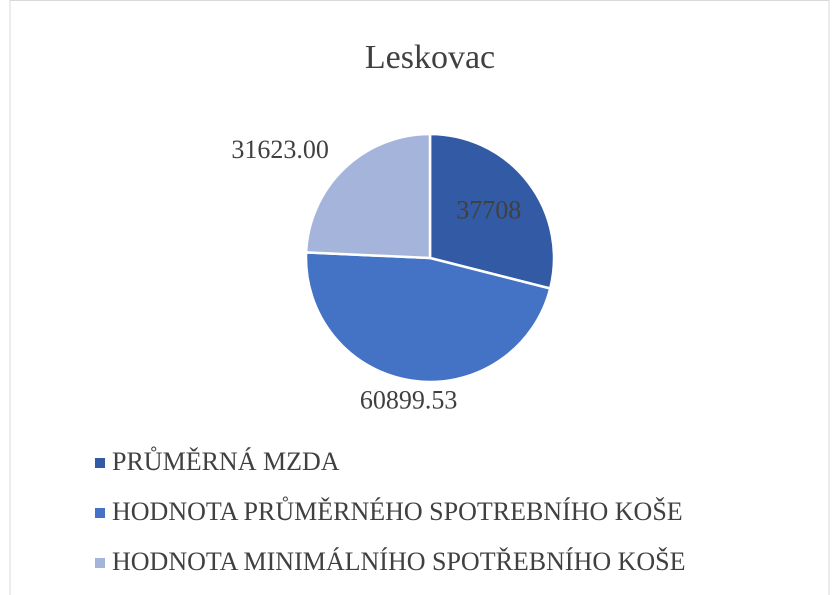 The width and height of the screenshot is (840, 595). Describe the element at coordinates (280, 149) in the screenshot. I see `data-label: 31623.00` at that location.